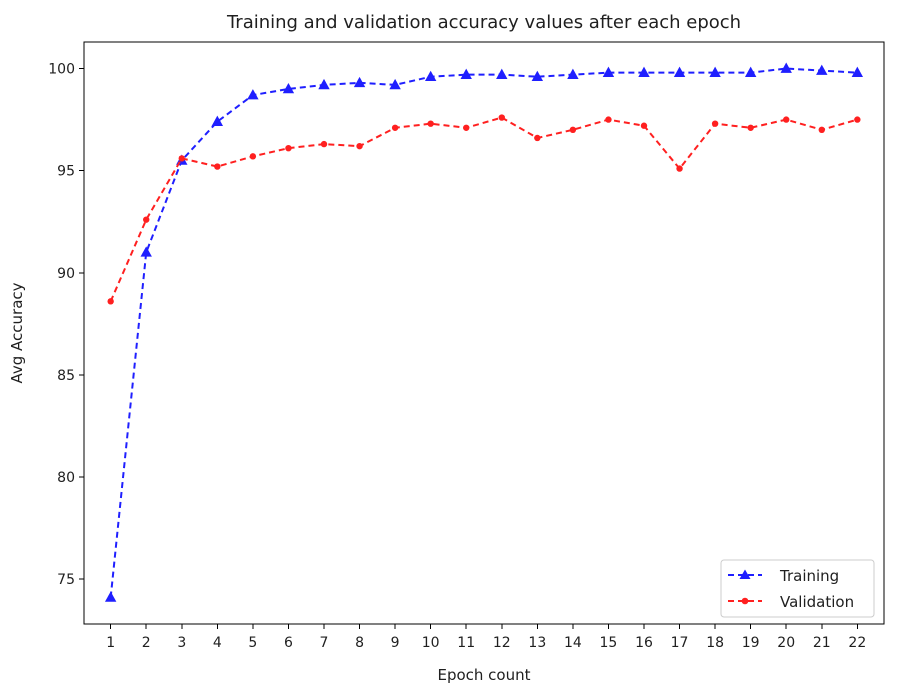  I want to click on x-tick-label-20: 21, so click(822, 643).